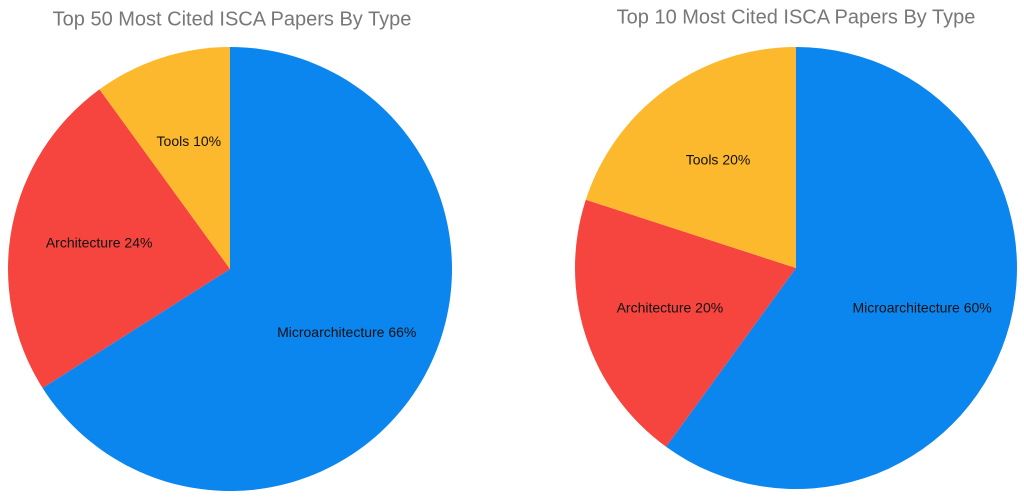  I want to click on slice-label: Tools 20%, so click(718, 159).